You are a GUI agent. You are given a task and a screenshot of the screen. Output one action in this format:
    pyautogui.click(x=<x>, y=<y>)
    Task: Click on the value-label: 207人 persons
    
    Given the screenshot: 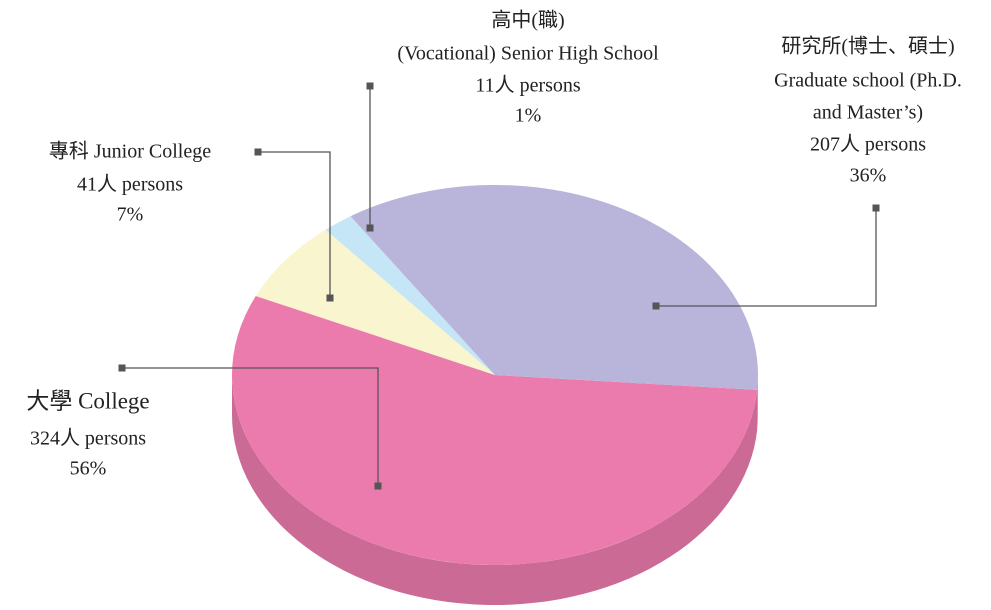 What is the action you would take?
    pyautogui.click(x=868, y=144)
    